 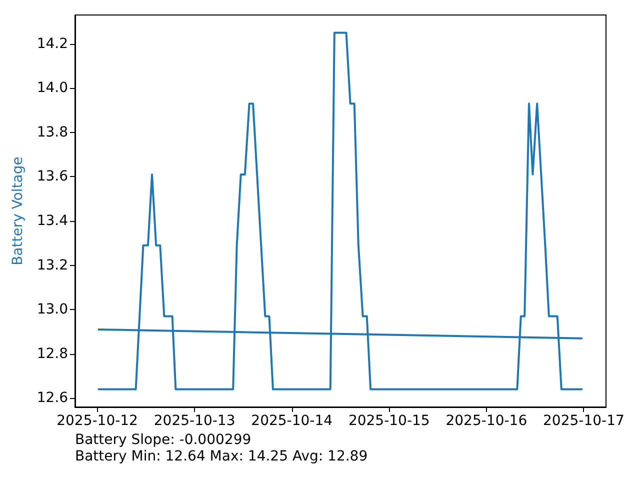 What do you see at coordinates (52, 354) in the screenshot?
I see `y-tick-label: 12.8` at bounding box center [52, 354].